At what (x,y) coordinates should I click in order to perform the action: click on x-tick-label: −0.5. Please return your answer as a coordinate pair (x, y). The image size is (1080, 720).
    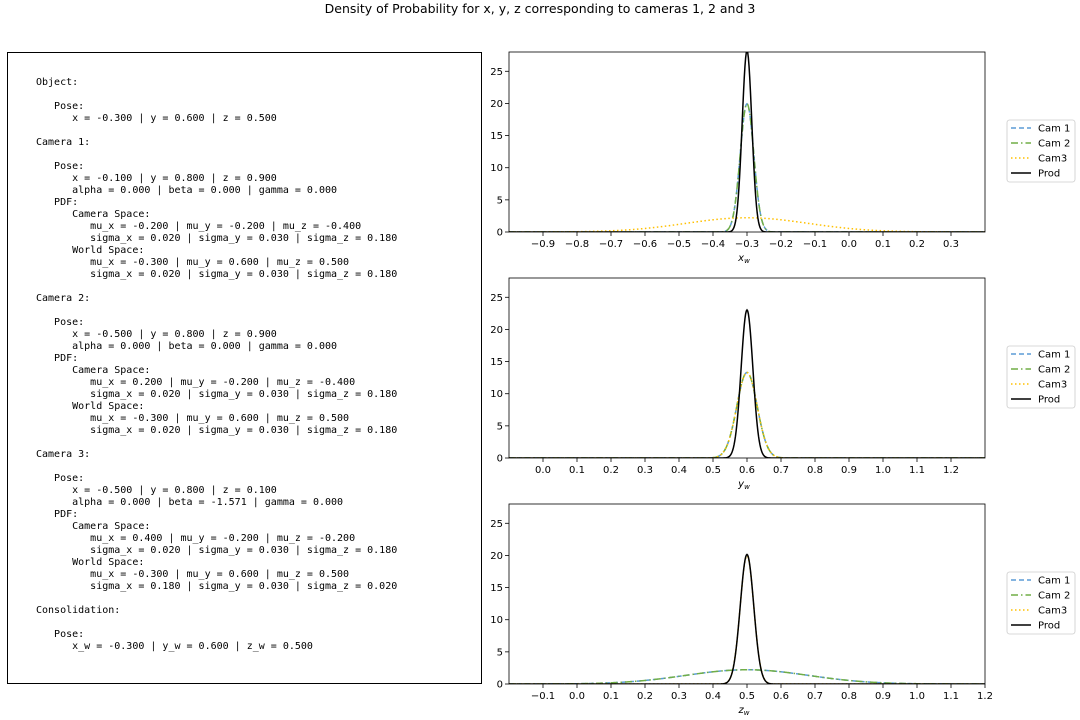
    Looking at the image, I should click on (679, 244).